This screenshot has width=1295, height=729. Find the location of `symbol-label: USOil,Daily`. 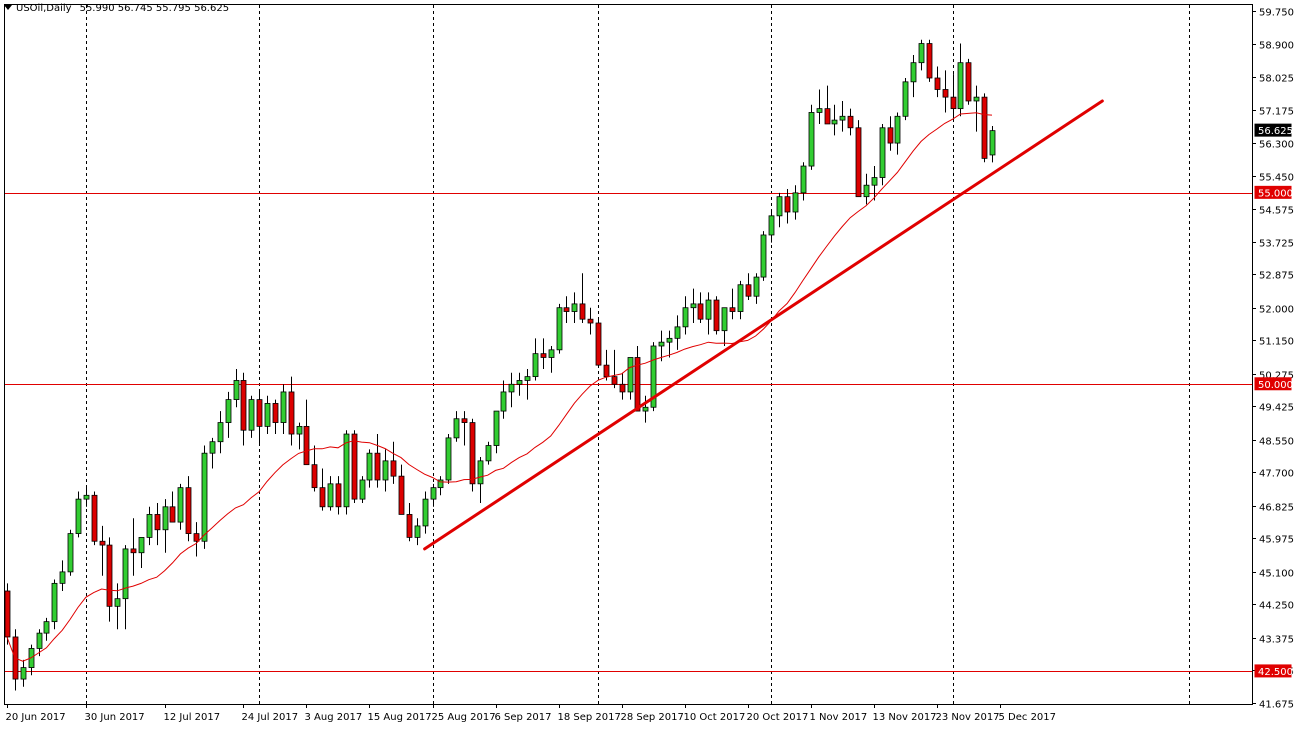

symbol-label: USOil,Daily is located at coordinates (44, 8).